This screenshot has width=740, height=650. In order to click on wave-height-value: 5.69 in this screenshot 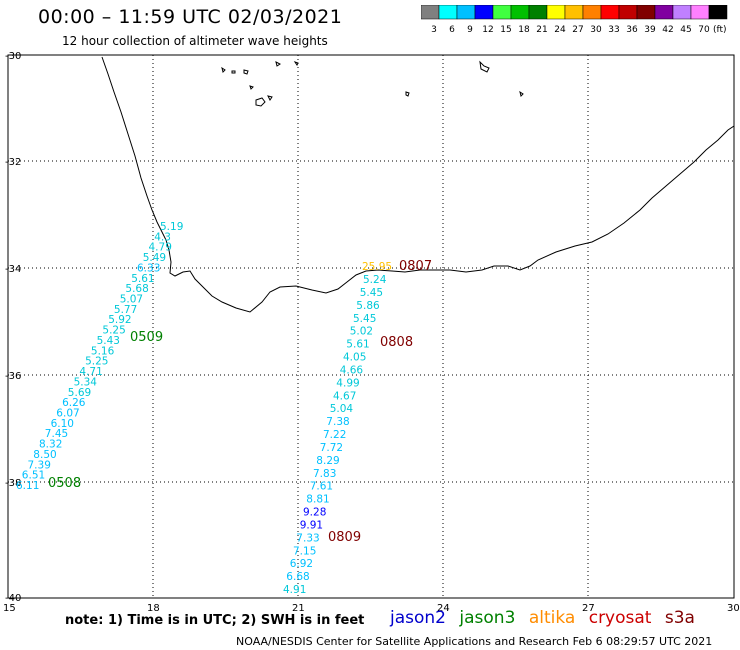, I will do `click(79, 393)`.